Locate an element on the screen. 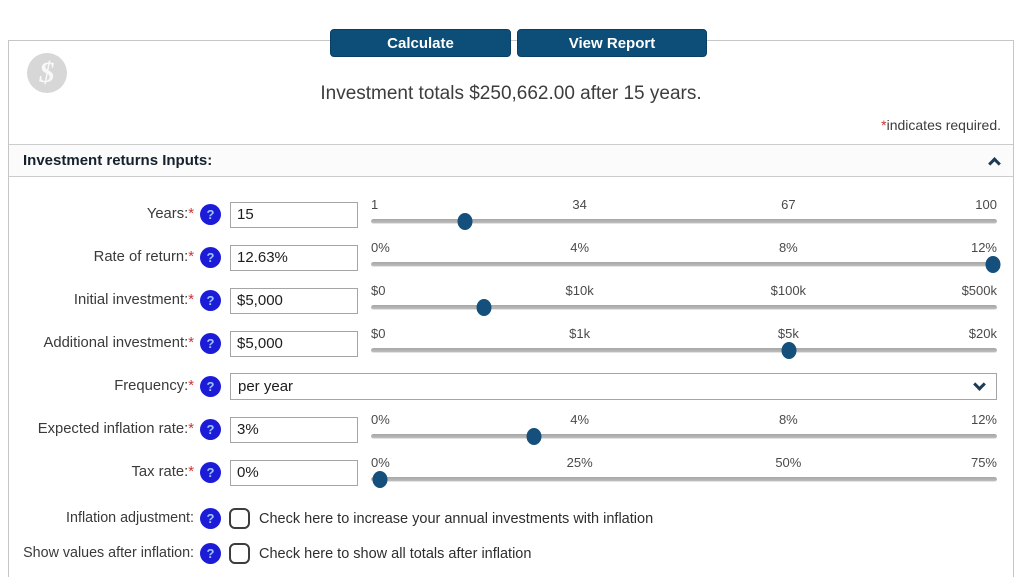 The width and height of the screenshot is (1022, 577). row-expected-inflation-rate: Expected inflation rate:* ? 0% 4% 8% 12% is located at coordinates (511, 429).